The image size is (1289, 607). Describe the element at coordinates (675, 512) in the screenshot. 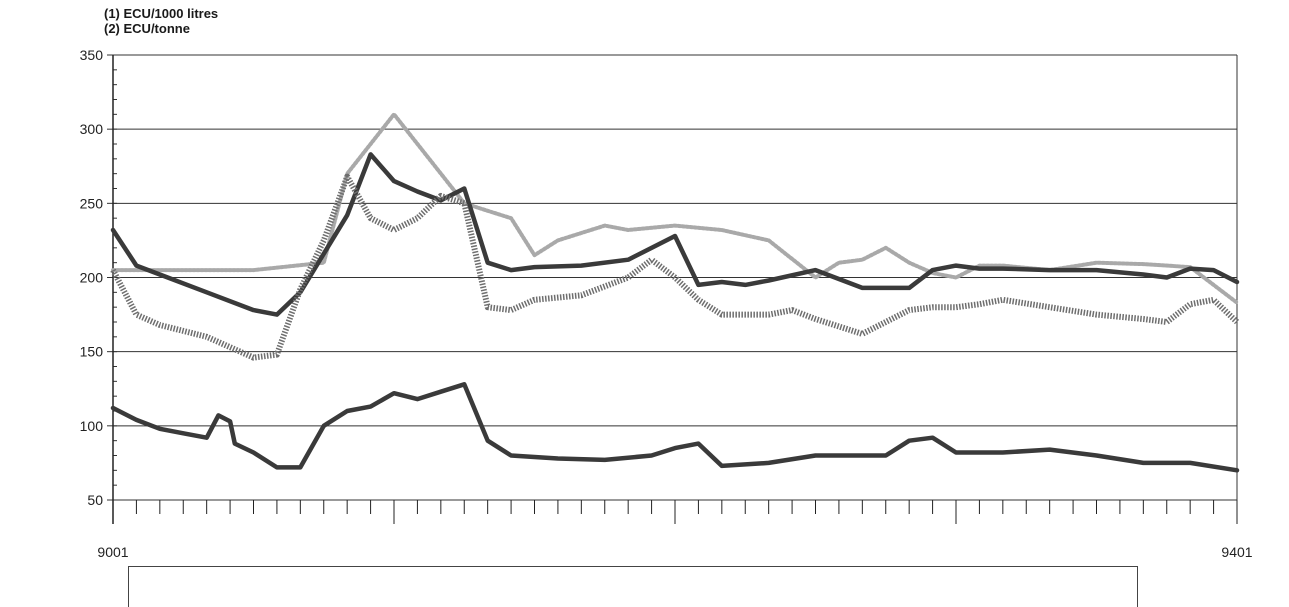

I see `x-axis-ticks` at that location.